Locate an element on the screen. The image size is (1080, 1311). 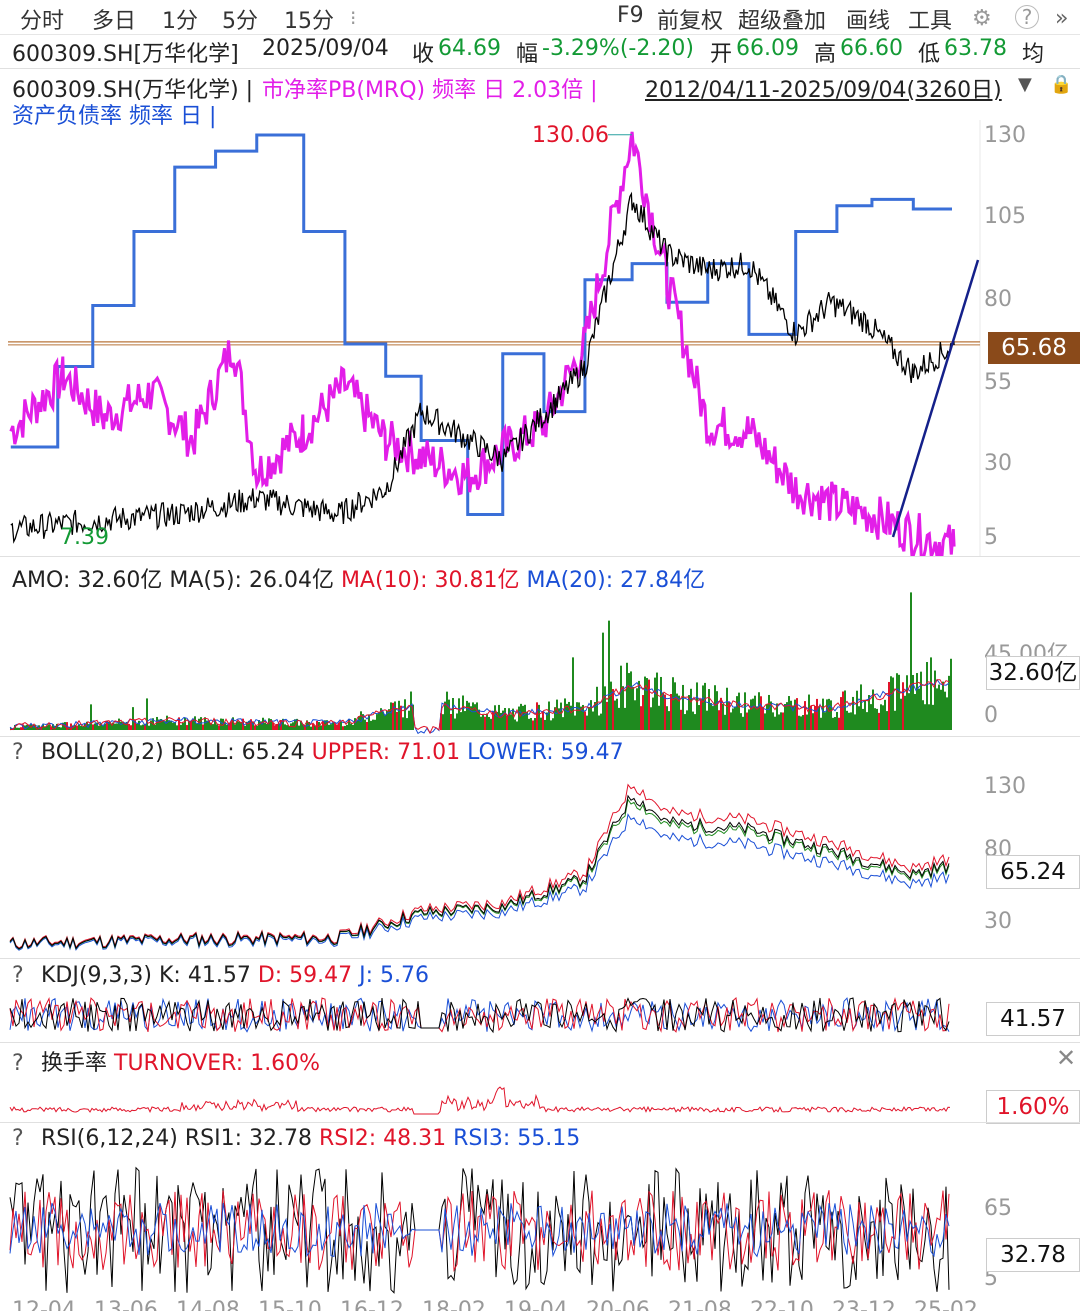
tools-button: 工具 is located at coordinates (930, 21).